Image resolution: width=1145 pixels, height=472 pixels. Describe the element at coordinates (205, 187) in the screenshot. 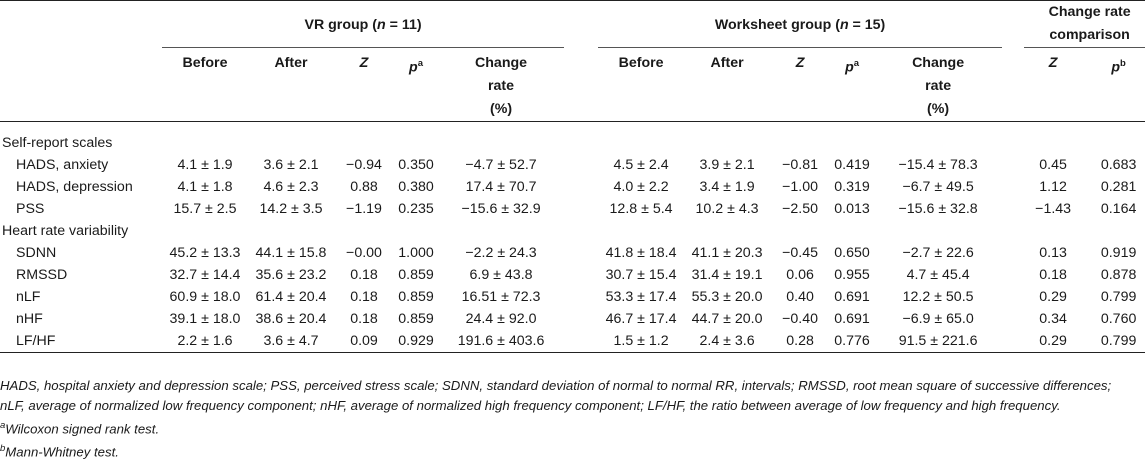

I see `vr-before-cell: 4.1 ± 1.8` at that location.